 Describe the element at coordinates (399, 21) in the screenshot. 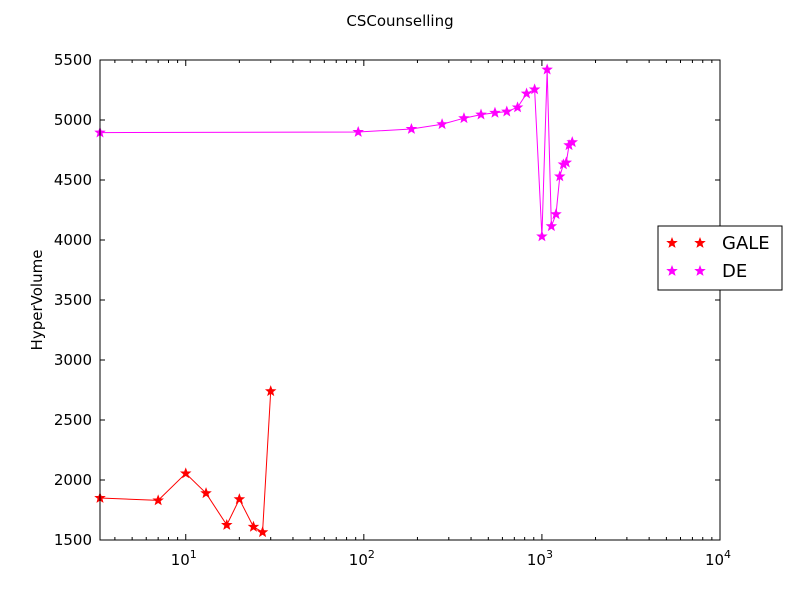

I see `chart-title: CSCounselling` at that location.